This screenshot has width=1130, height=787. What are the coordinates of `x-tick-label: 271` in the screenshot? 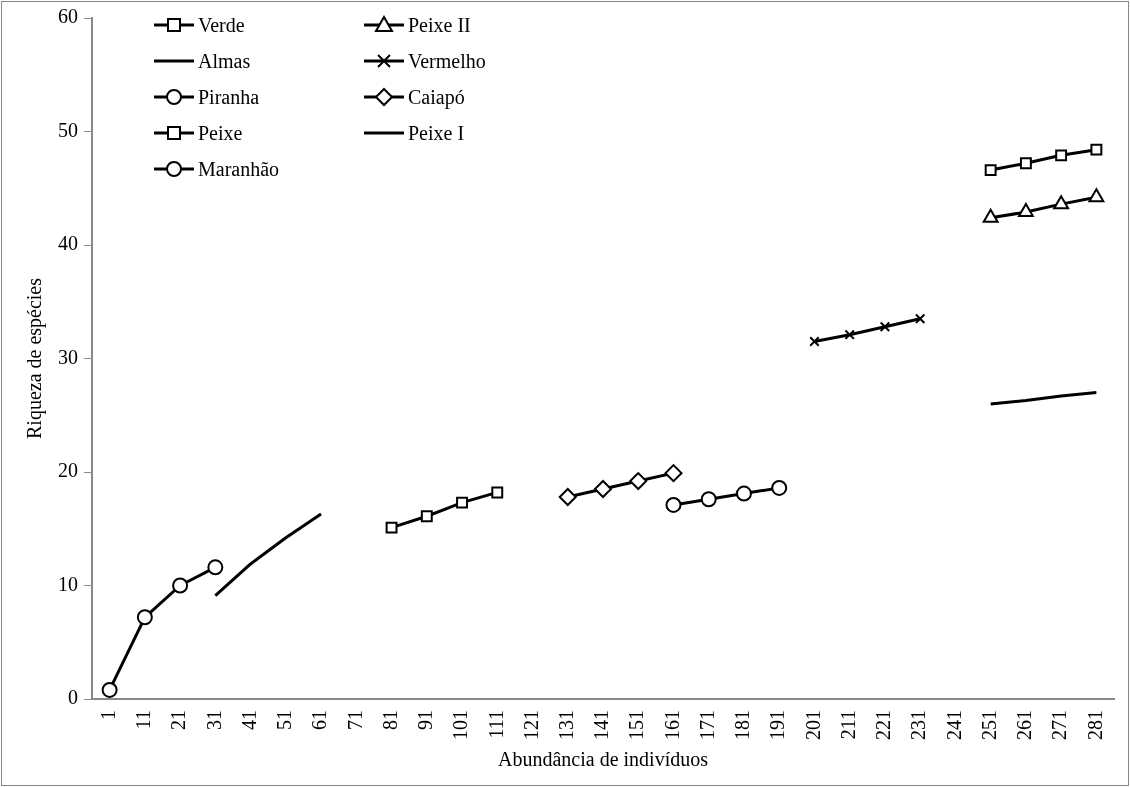 It's located at (1059, 725).